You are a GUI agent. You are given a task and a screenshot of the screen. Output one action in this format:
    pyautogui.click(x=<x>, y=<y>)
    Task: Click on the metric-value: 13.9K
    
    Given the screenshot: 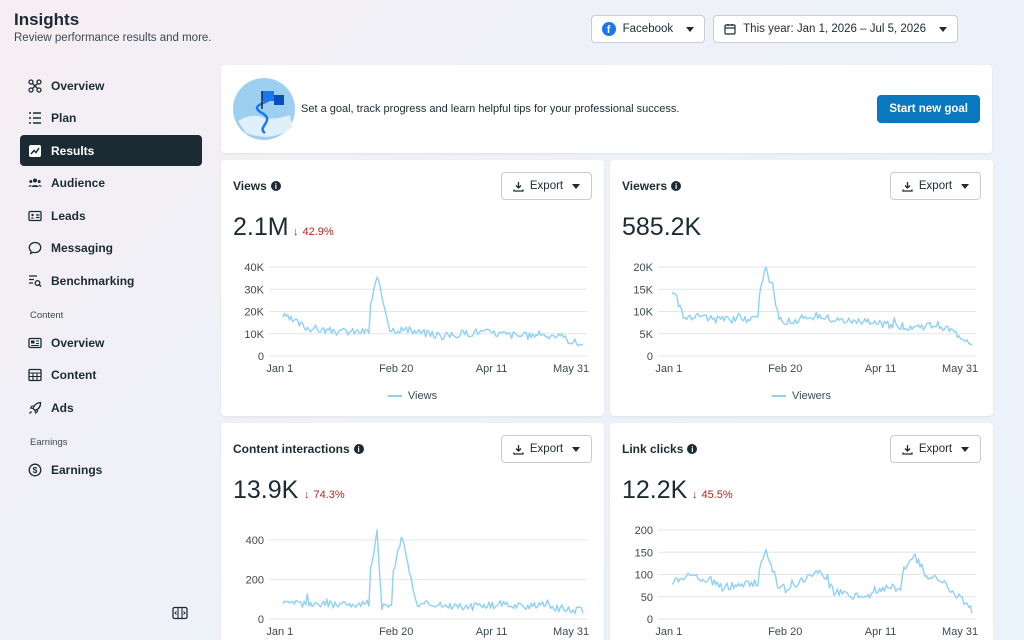 What is the action you would take?
    pyautogui.click(x=266, y=490)
    